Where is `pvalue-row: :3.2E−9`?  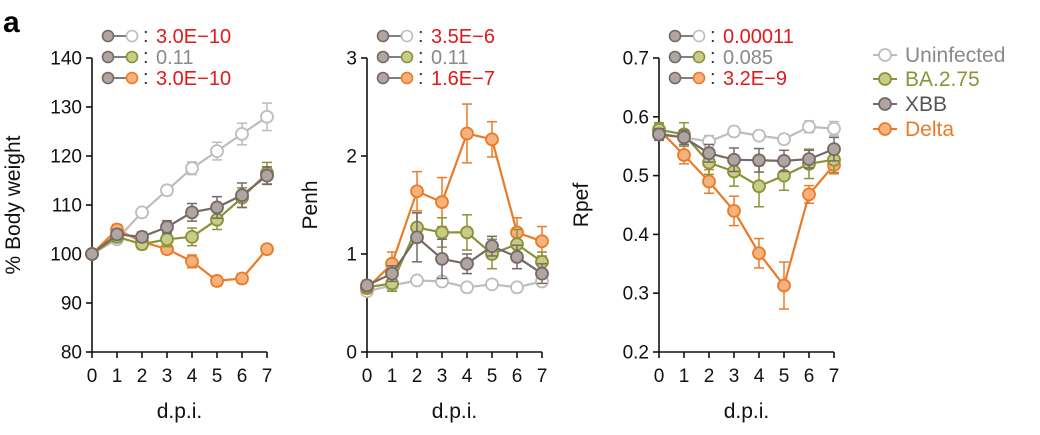
pvalue-row: :3.2E−9 is located at coordinates (727, 78).